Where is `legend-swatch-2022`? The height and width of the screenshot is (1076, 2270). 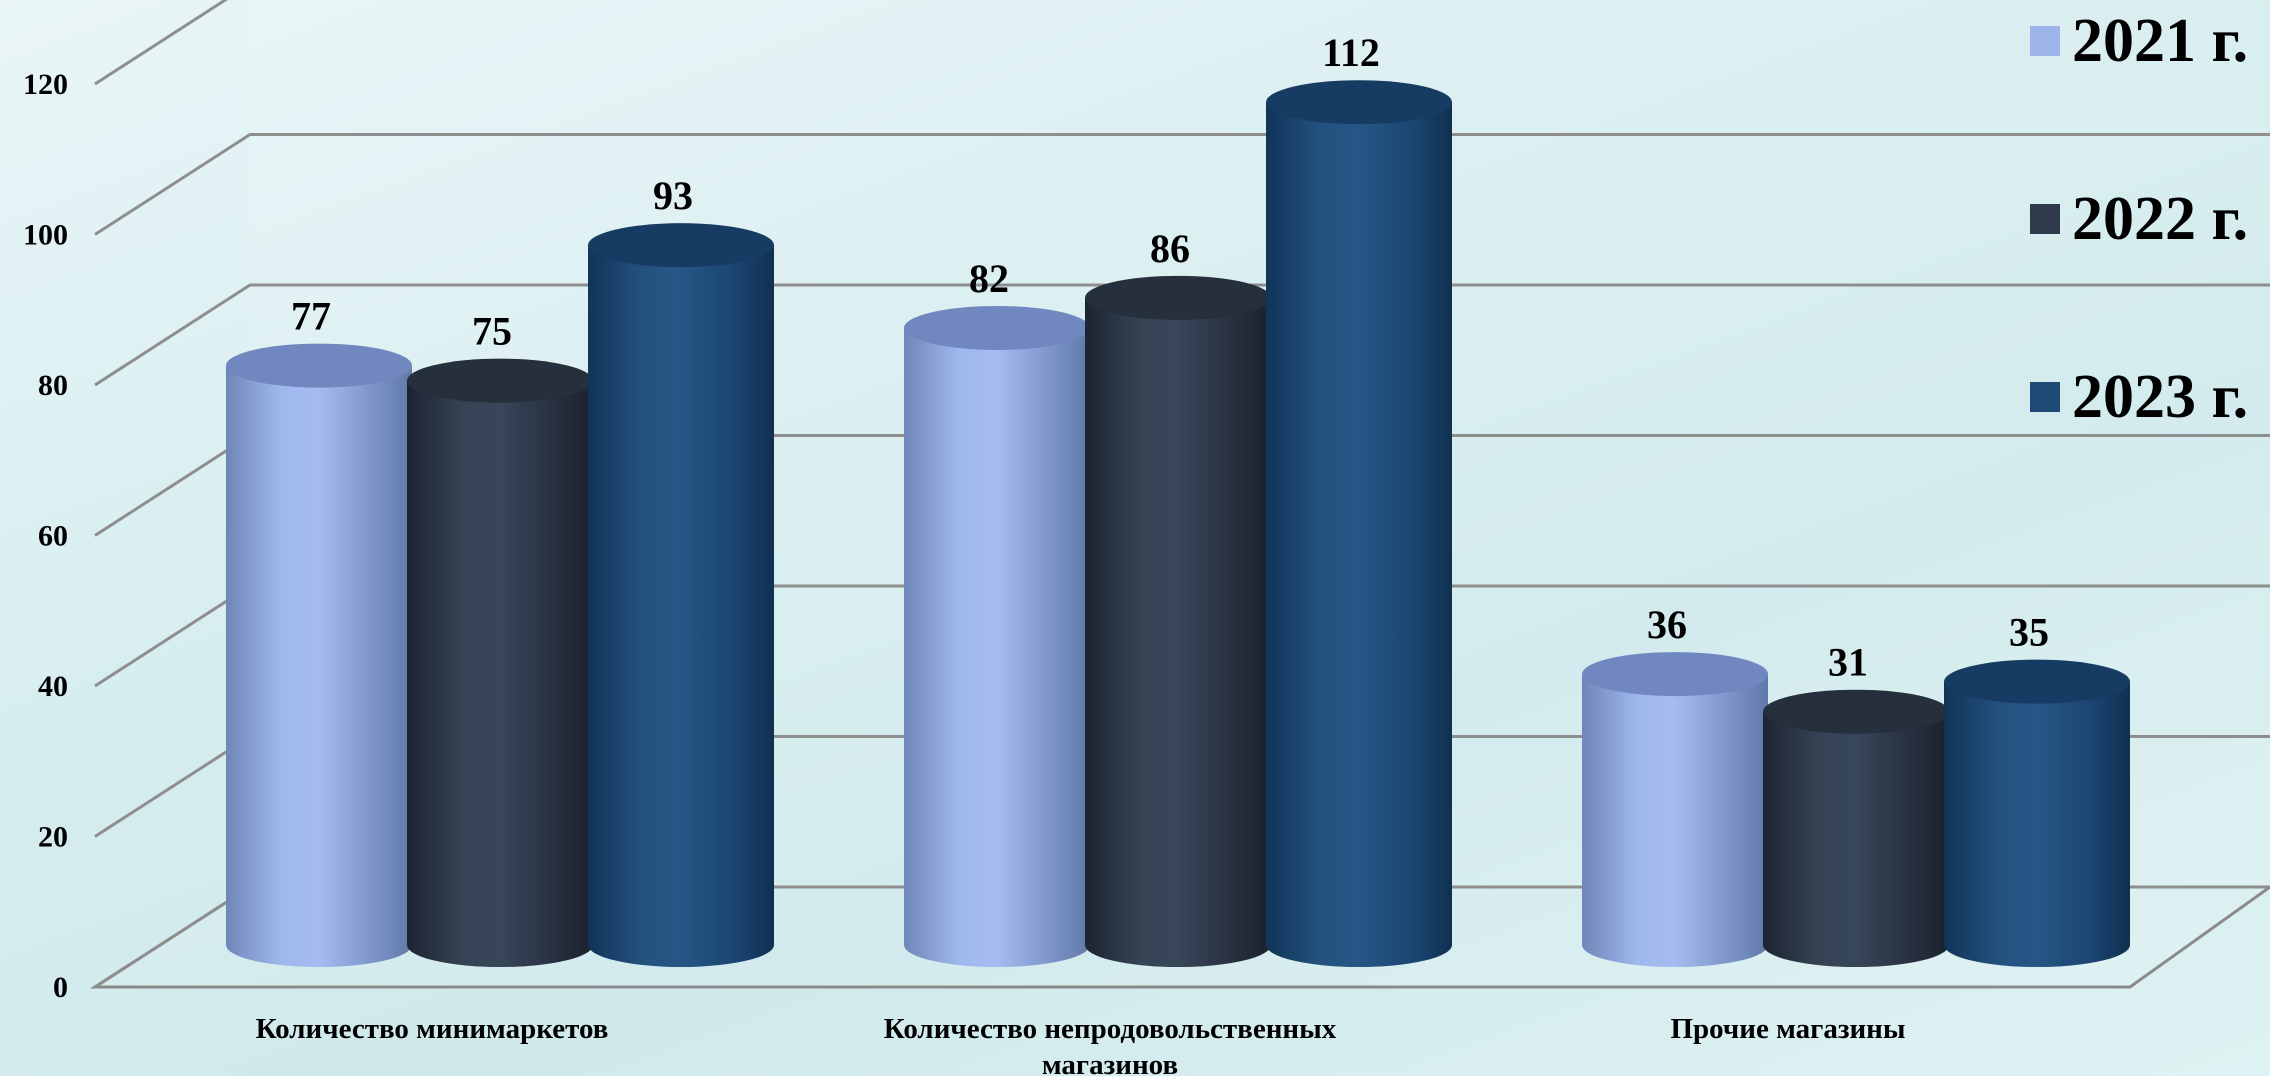
legend-swatch-2022 is located at coordinates (2045, 219).